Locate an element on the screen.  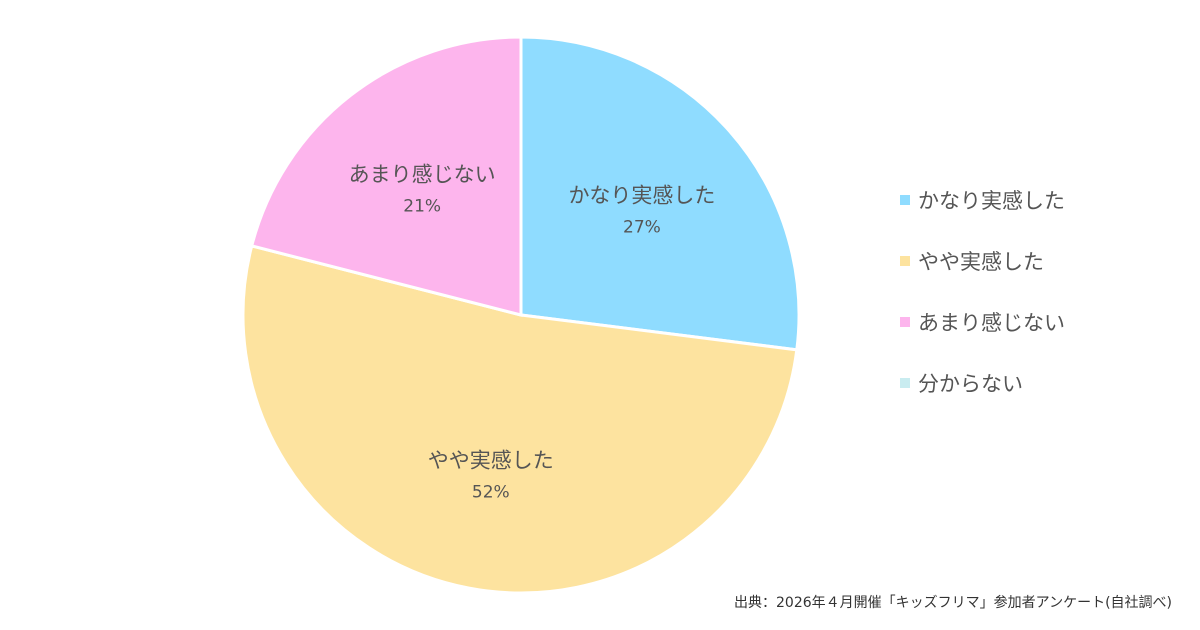
slice-value-label-1: 52% is located at coordinates (491, 492).